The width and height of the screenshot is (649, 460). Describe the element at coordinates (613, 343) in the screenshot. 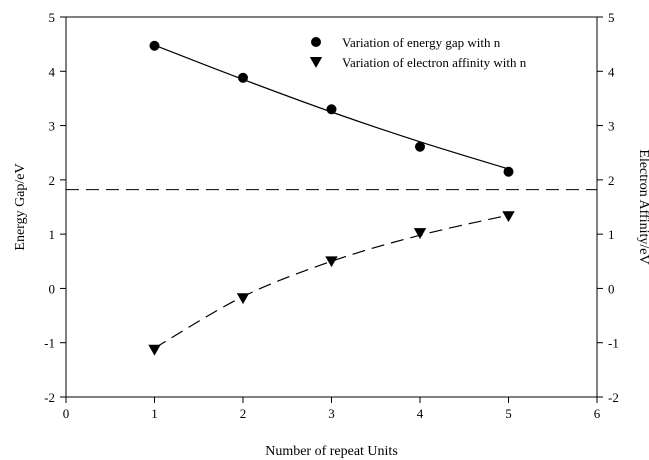

I see `y-right-tick-label: -1` at that location.